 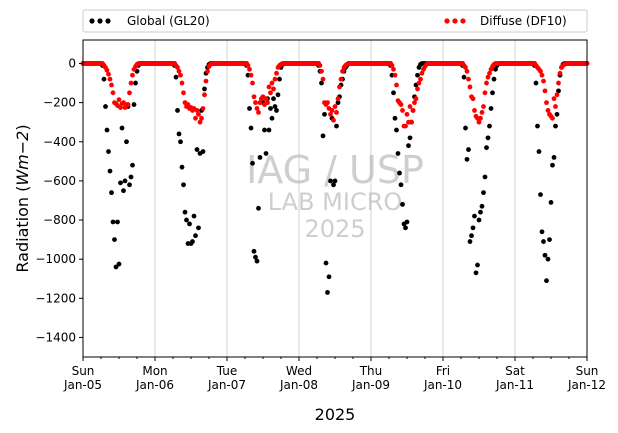 What do you see at coordinates (523, 21) in the screenshot?
I see `legend-label-diffuse: Diffuse (DF10)` at bounding box center [523, 21].